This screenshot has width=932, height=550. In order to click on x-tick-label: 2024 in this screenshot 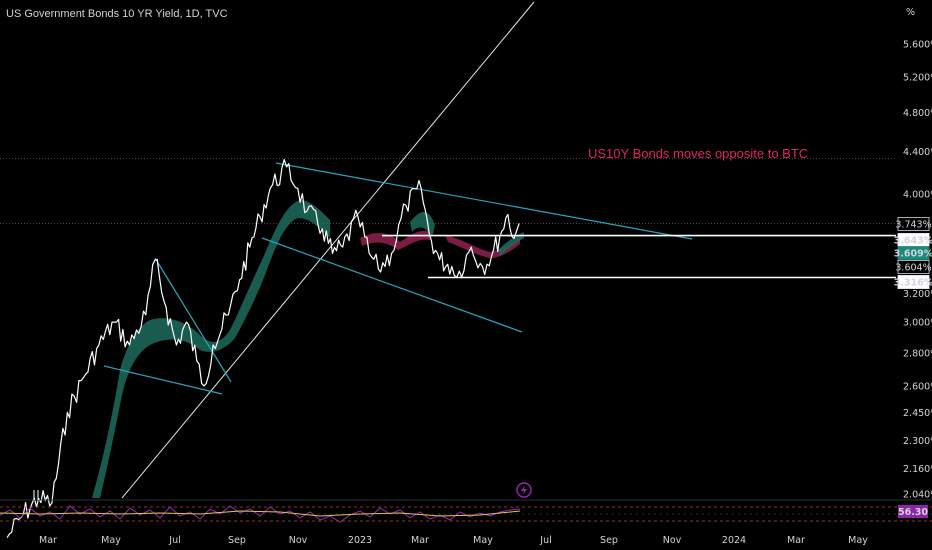, I will do `click(734, 540)`.